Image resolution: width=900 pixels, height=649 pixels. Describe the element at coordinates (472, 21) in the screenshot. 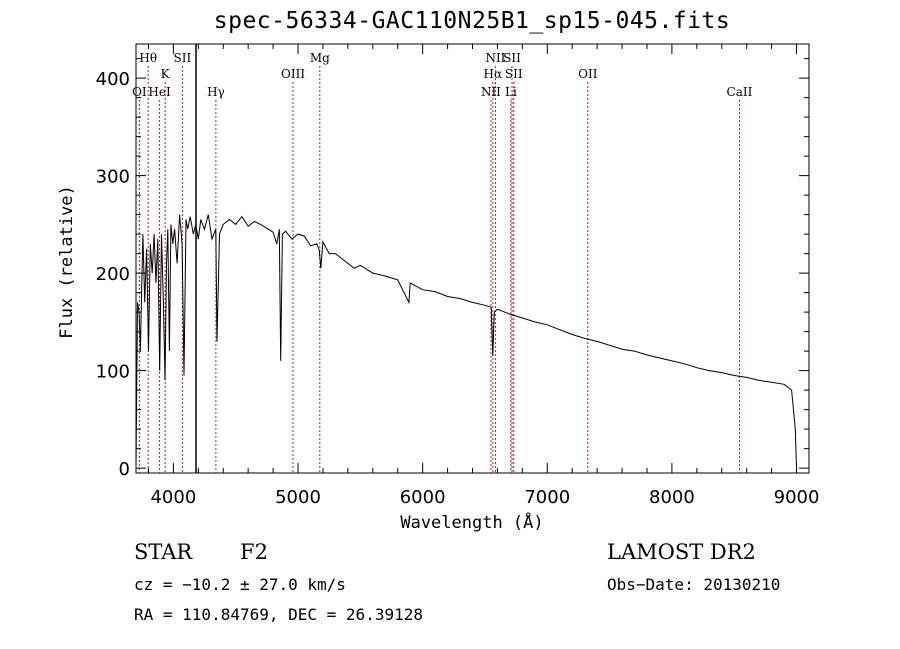

I see `chart-title: spec-56334-GAC110N25B1_sp15-045.fits` at that location.